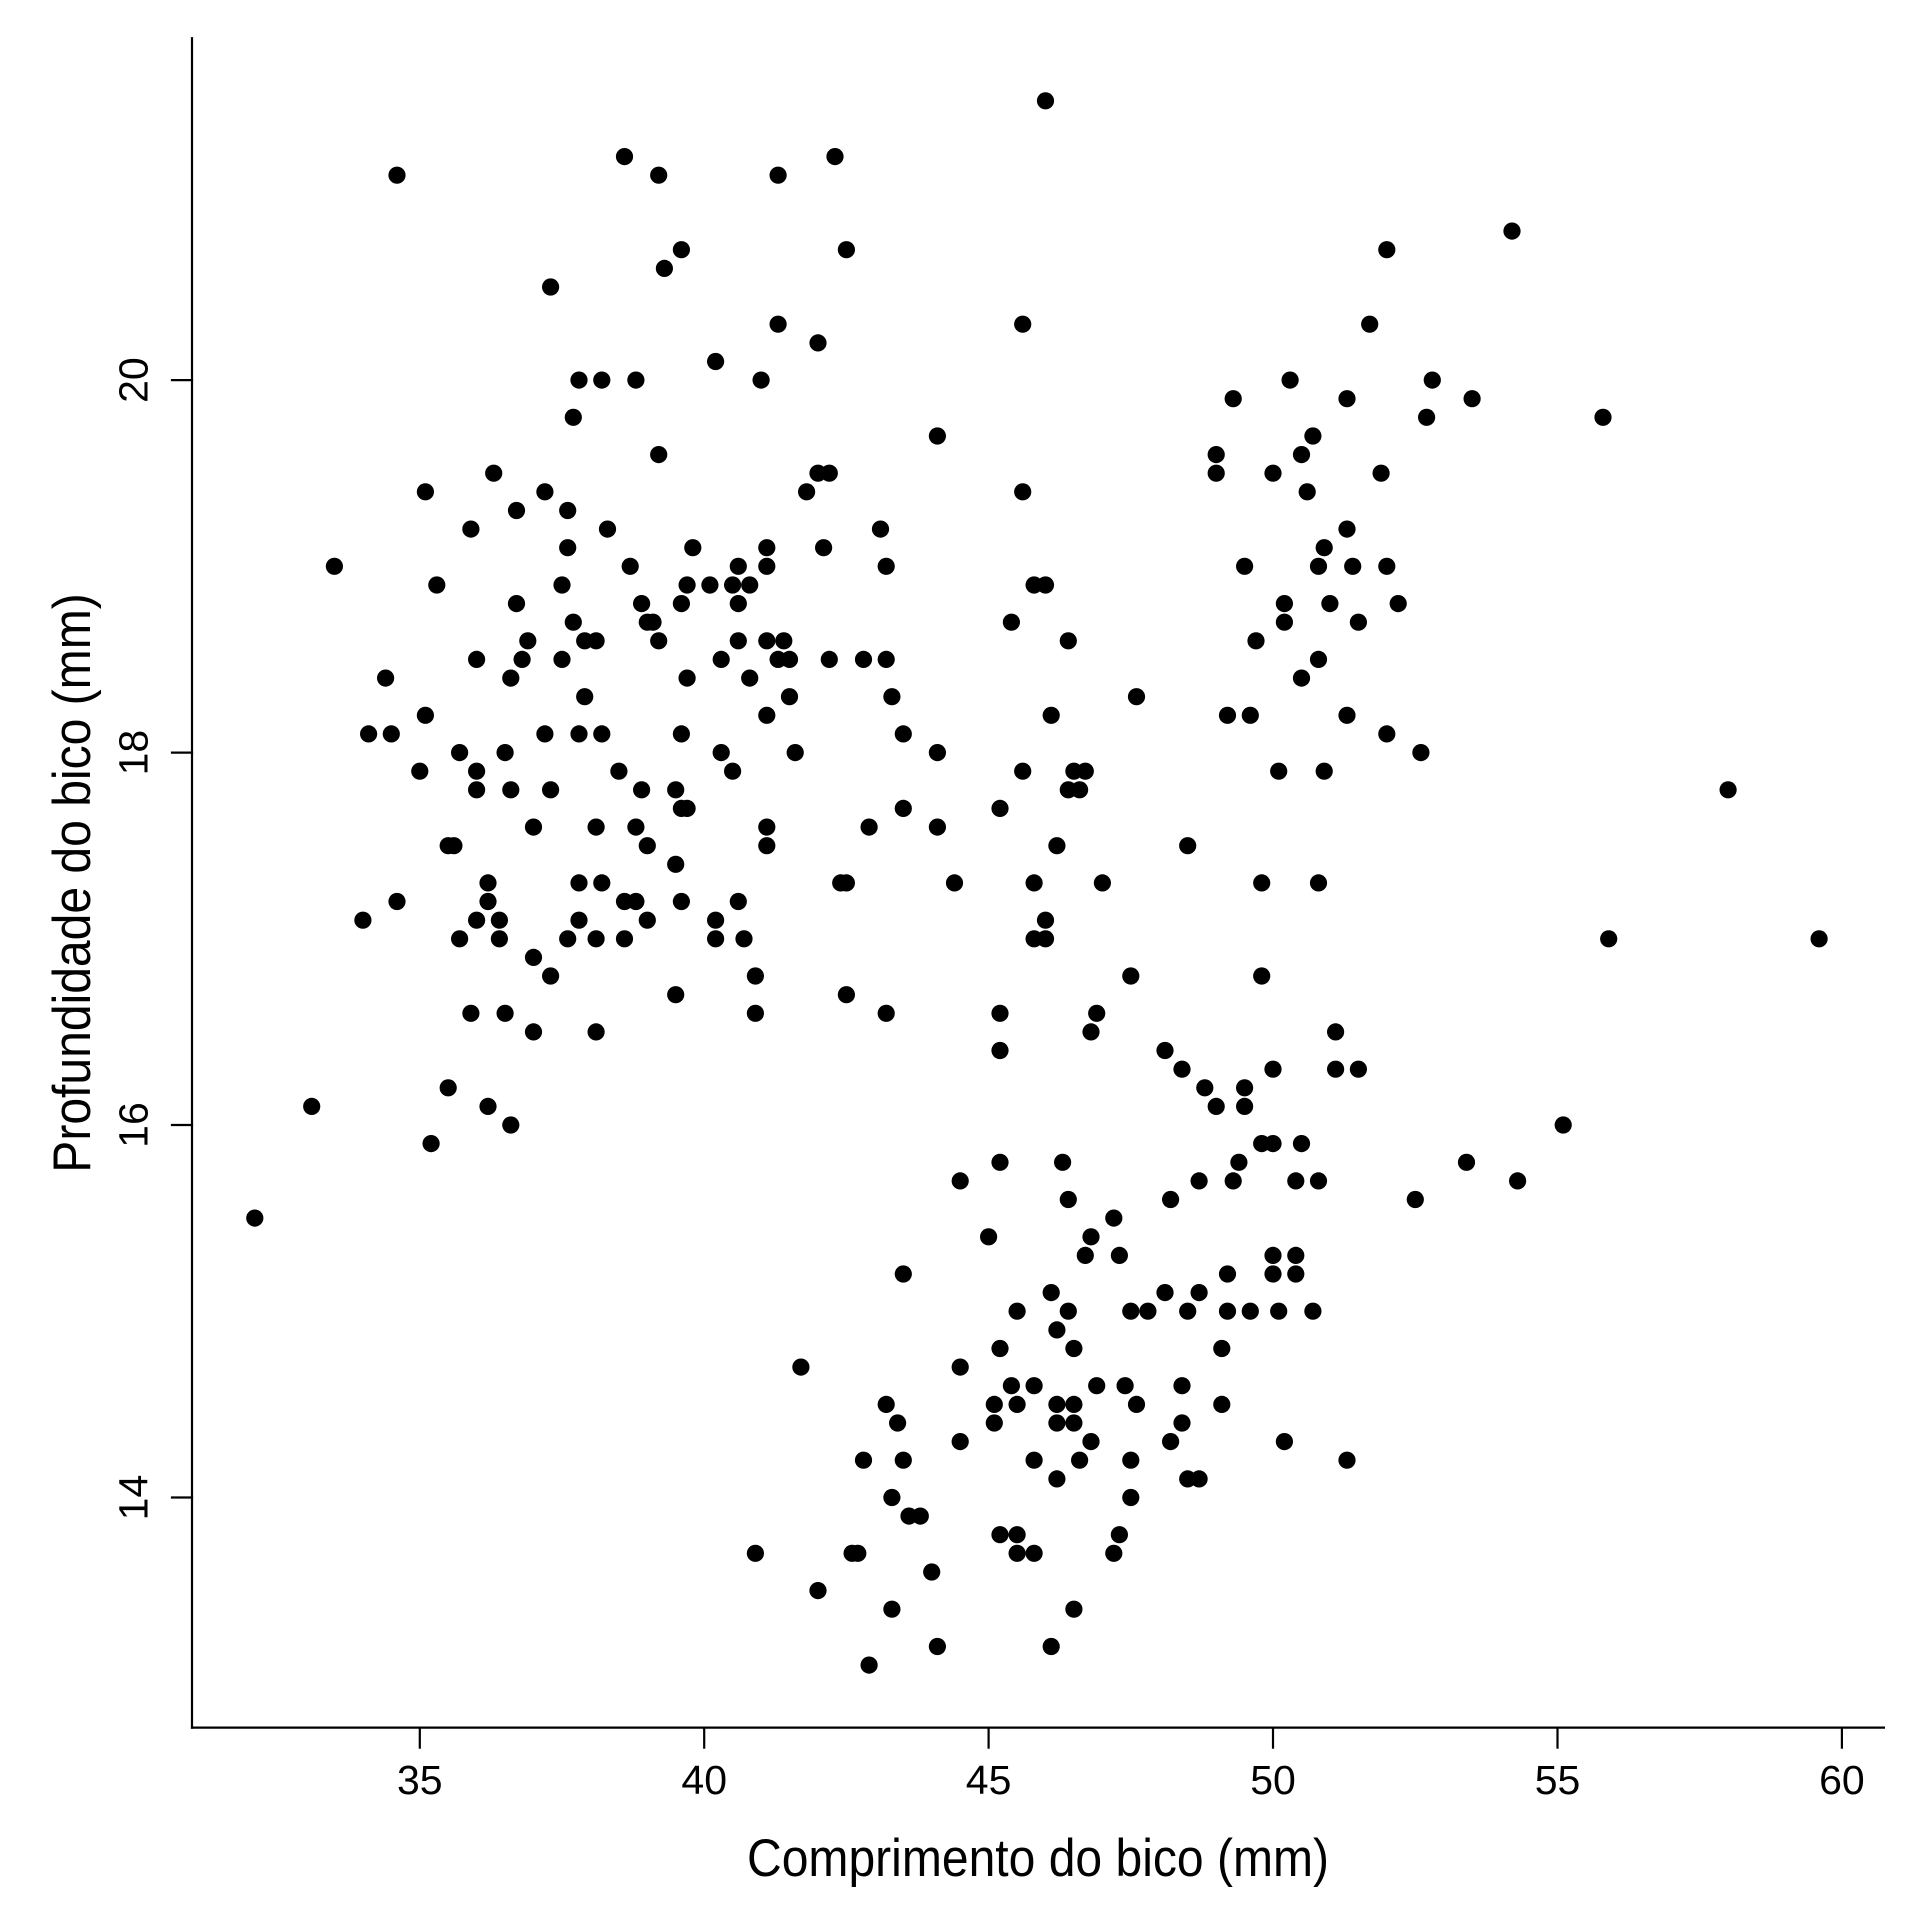 This screenshot has height=1920, width=1920. Describe the element at coordinates (134, 753) in the screenshot. I see `svg-text: 18` at that location.